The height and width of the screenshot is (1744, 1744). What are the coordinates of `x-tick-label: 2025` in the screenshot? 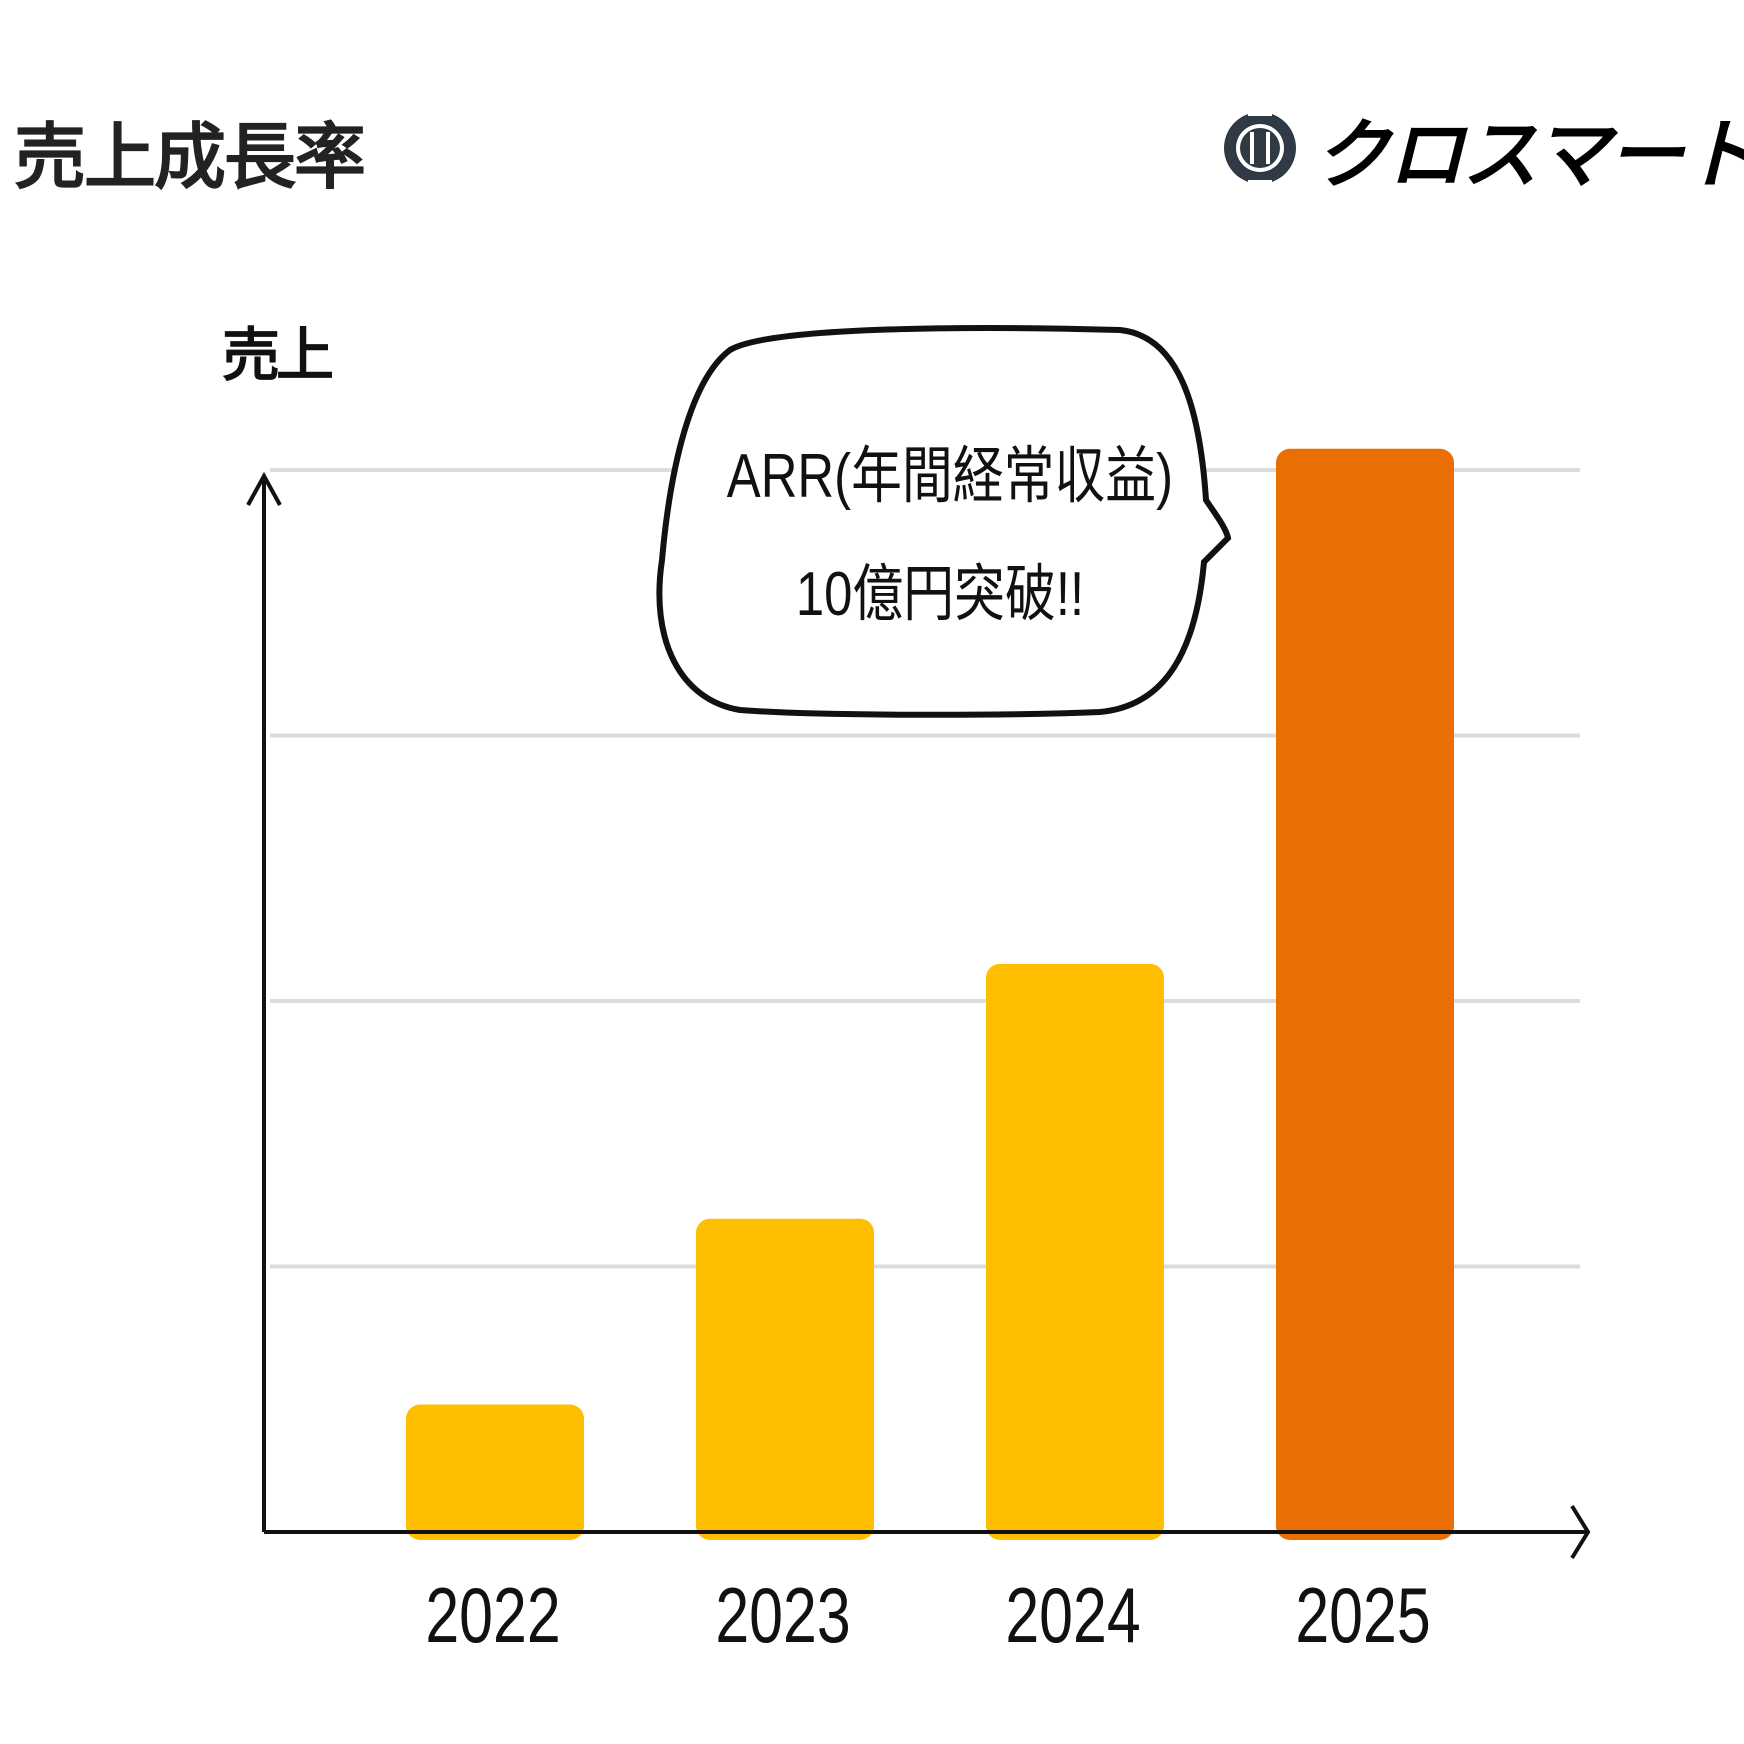 It's located at (1363, 1615).